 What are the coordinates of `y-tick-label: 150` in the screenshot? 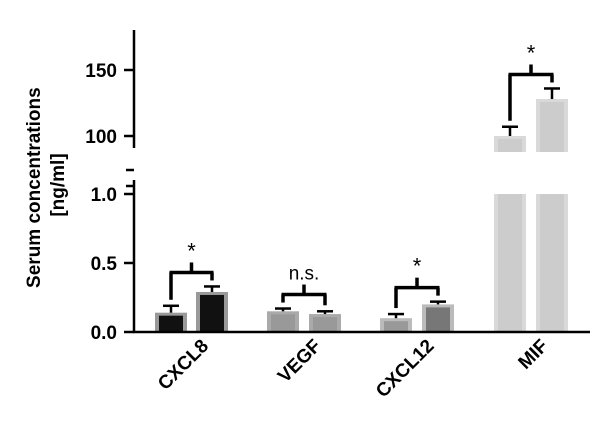 It's located at (101, 71).